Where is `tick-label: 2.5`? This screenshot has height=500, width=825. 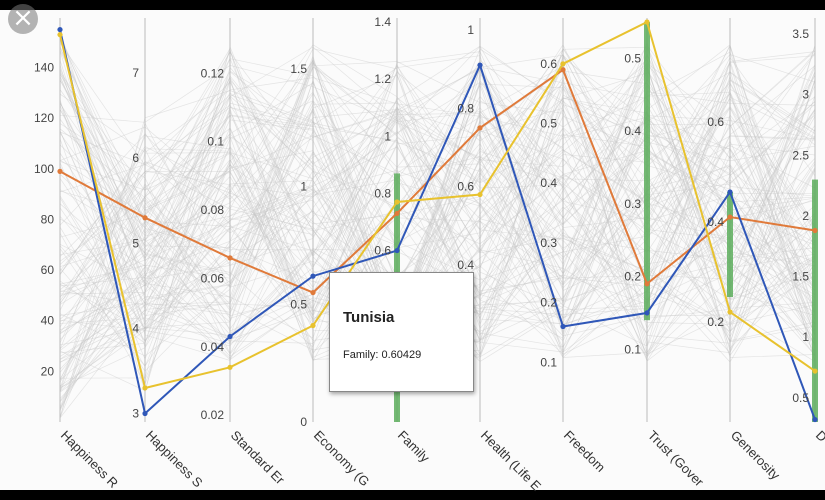 tick-label: 2.5 is located at coordinates (800, 155).